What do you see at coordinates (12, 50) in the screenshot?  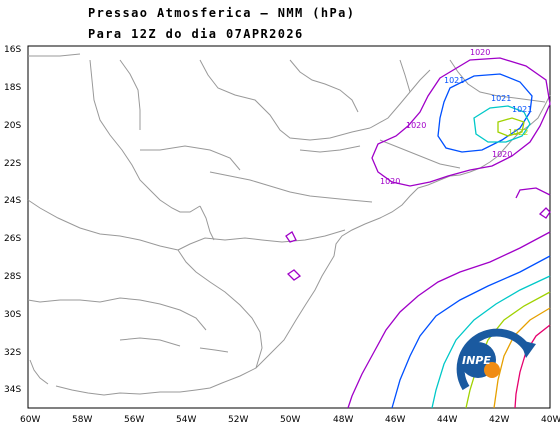 I see `lat-tick-label: 16S` at bounding box center [12, 50].